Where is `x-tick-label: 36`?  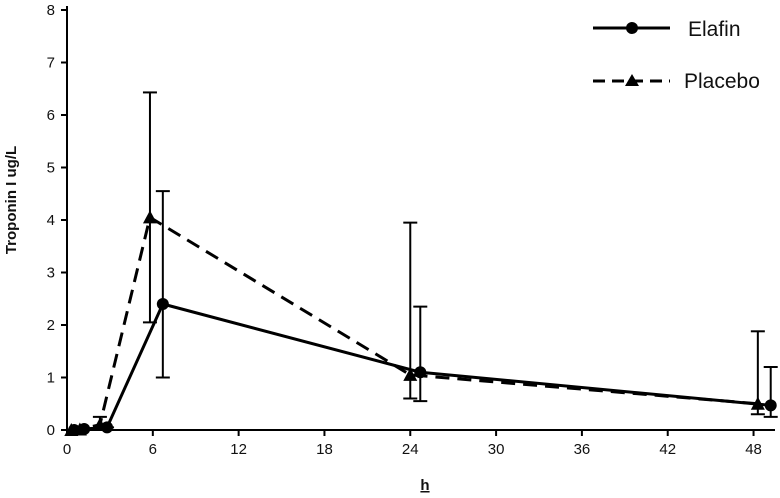 x-tick-label: 36 is located at coordinates (582, 449).